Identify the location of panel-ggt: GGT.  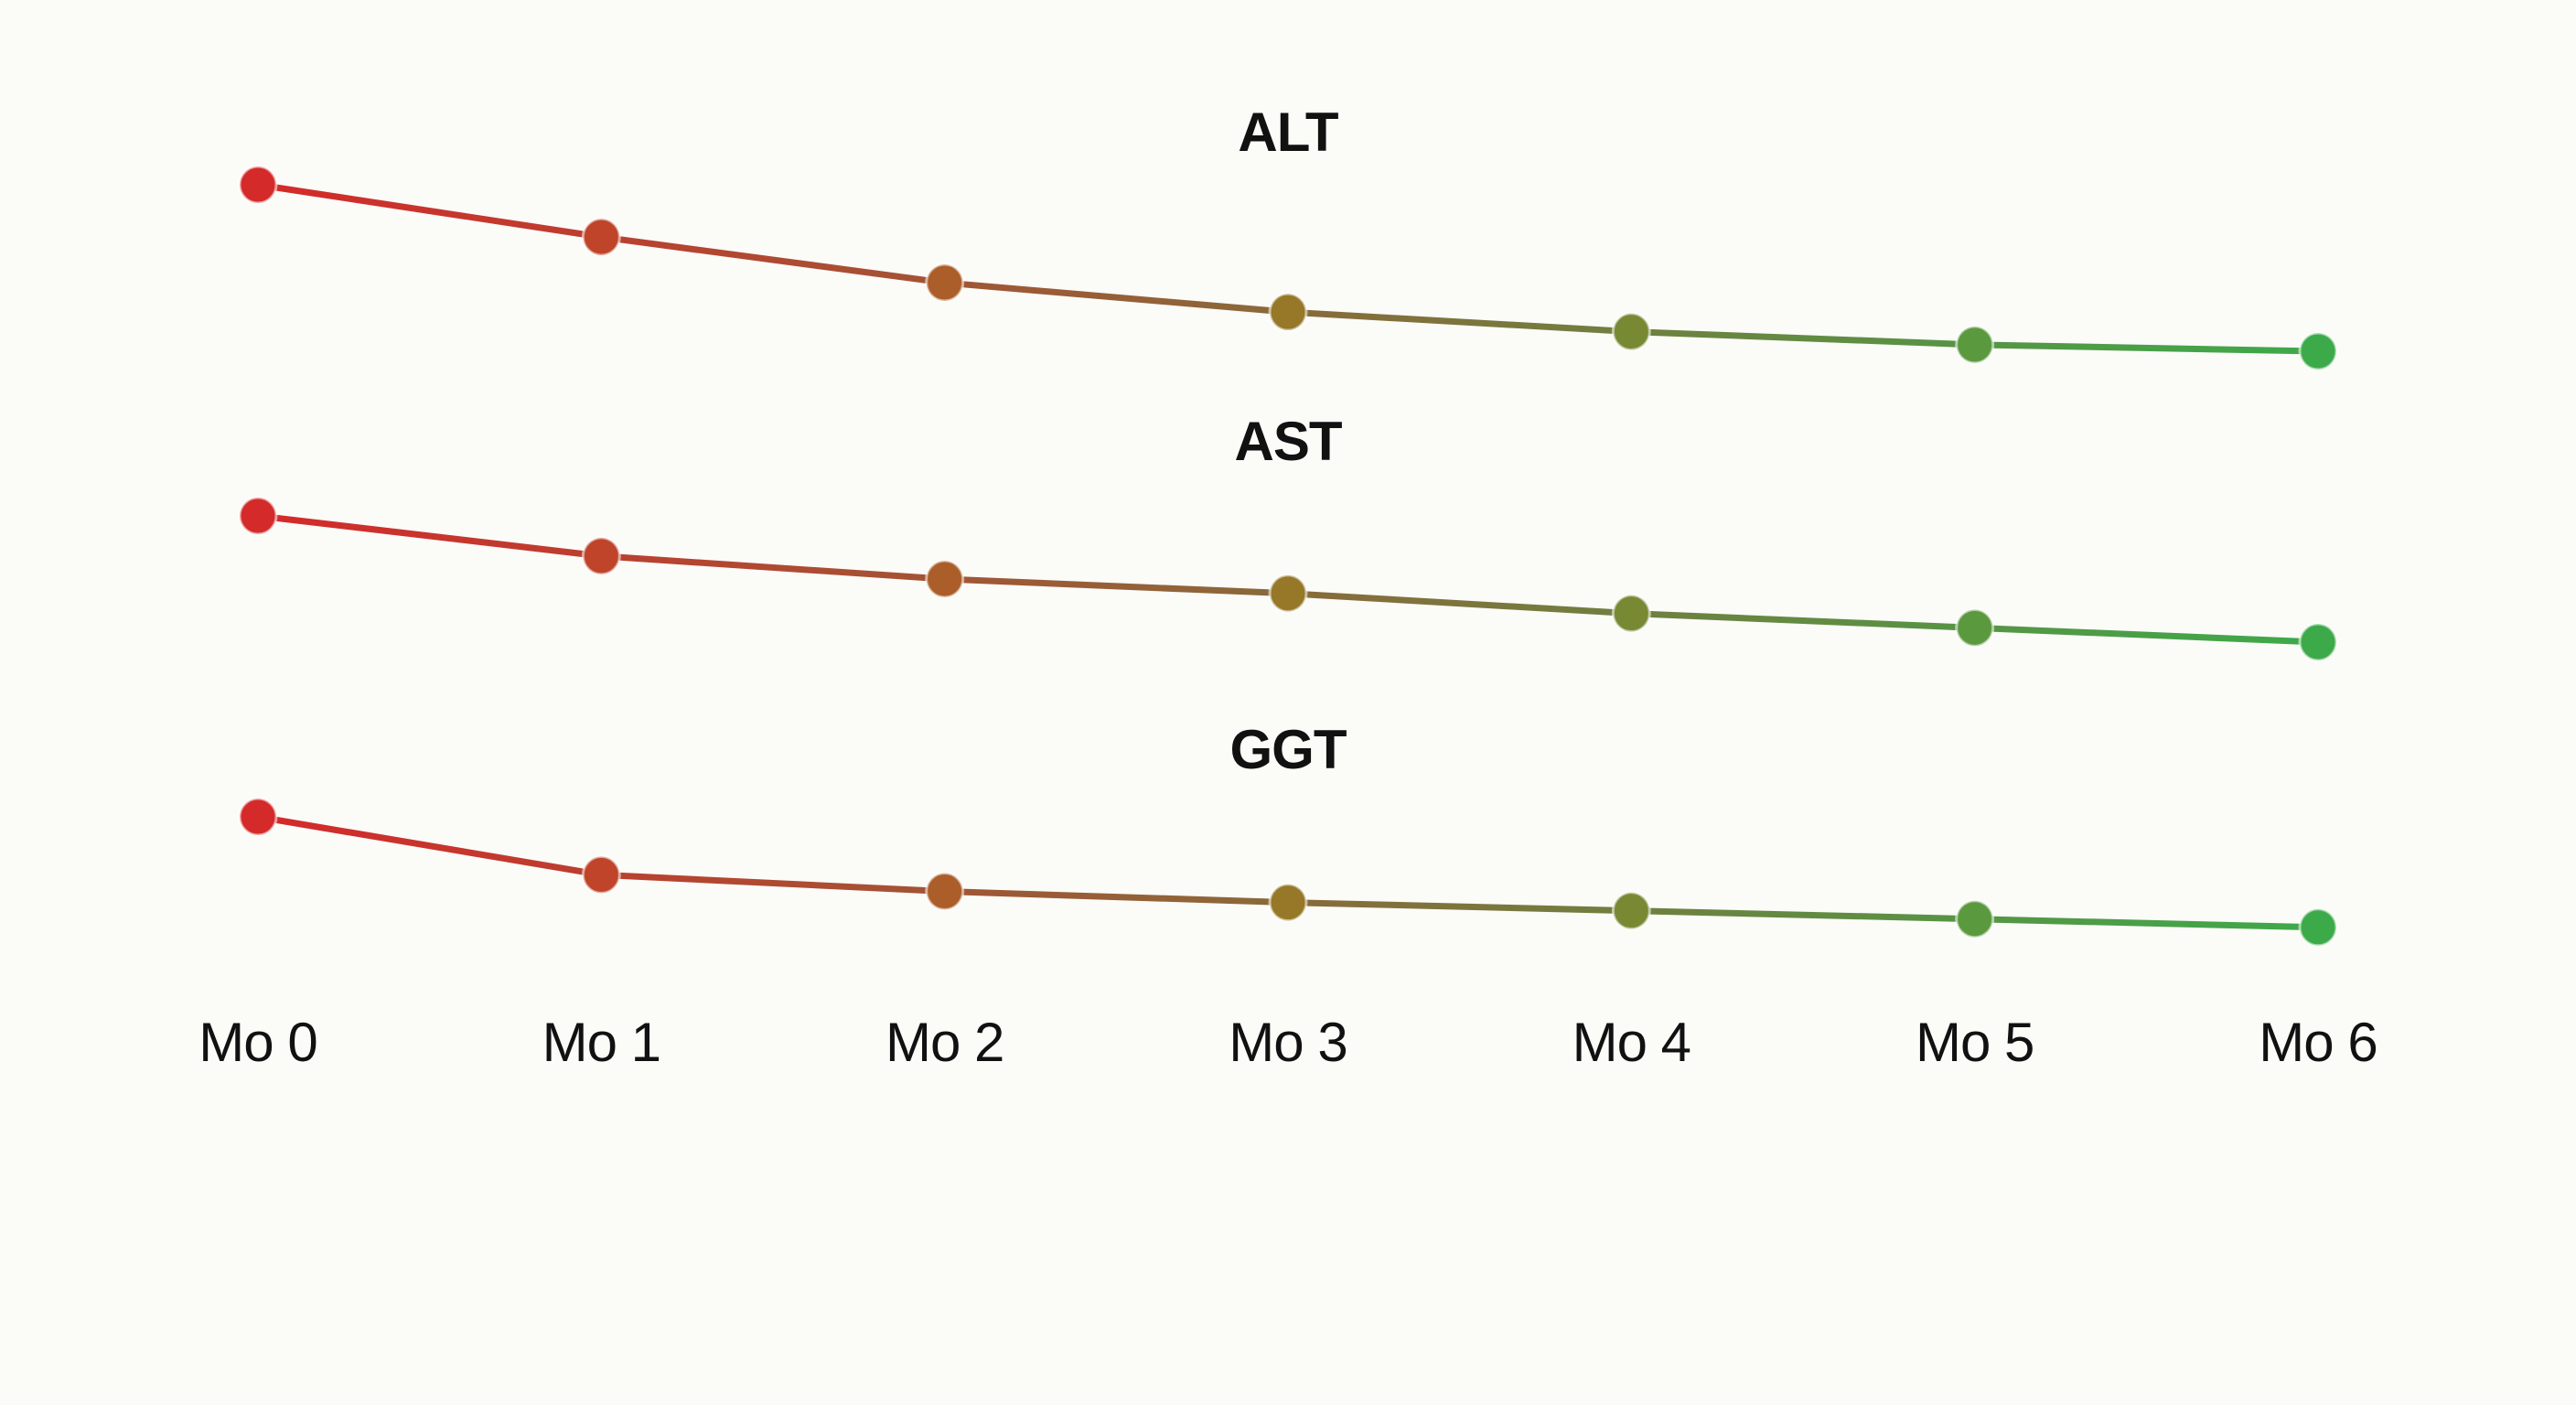
(1288, 834).